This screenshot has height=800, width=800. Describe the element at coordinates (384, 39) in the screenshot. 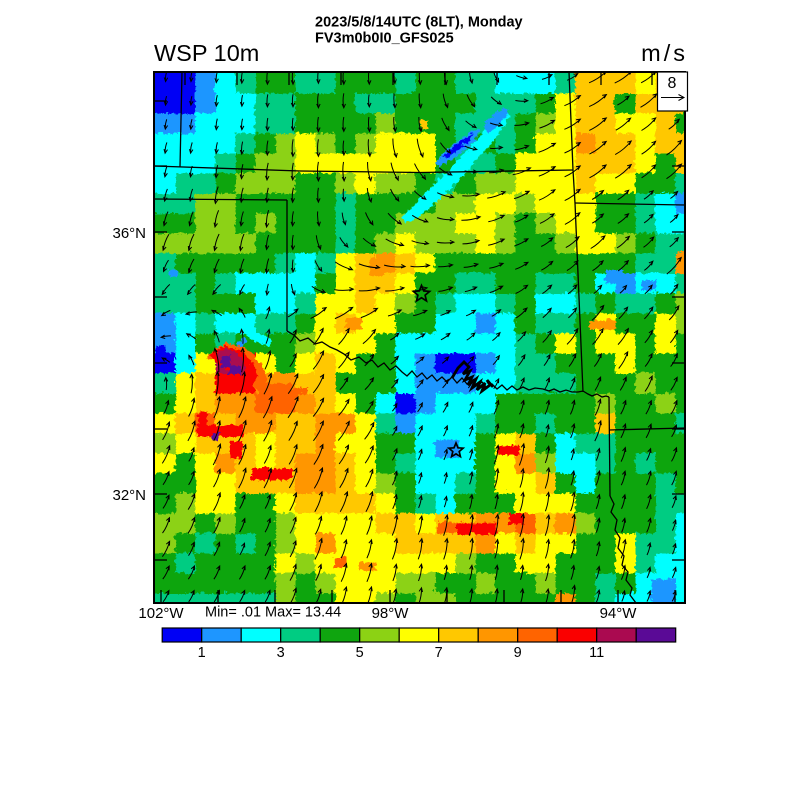

I see `svg-text: FV3m0b0I0_GFS025` at that location.